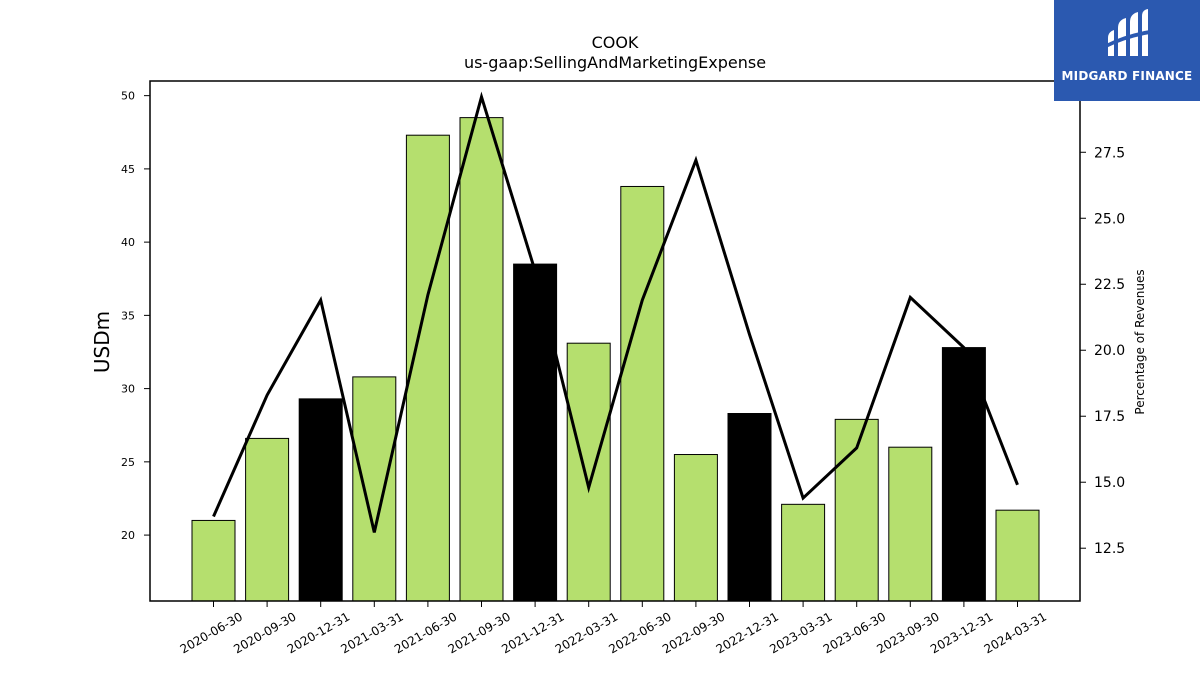  I want to click on y-tick-label: 20, so click(128, 535).